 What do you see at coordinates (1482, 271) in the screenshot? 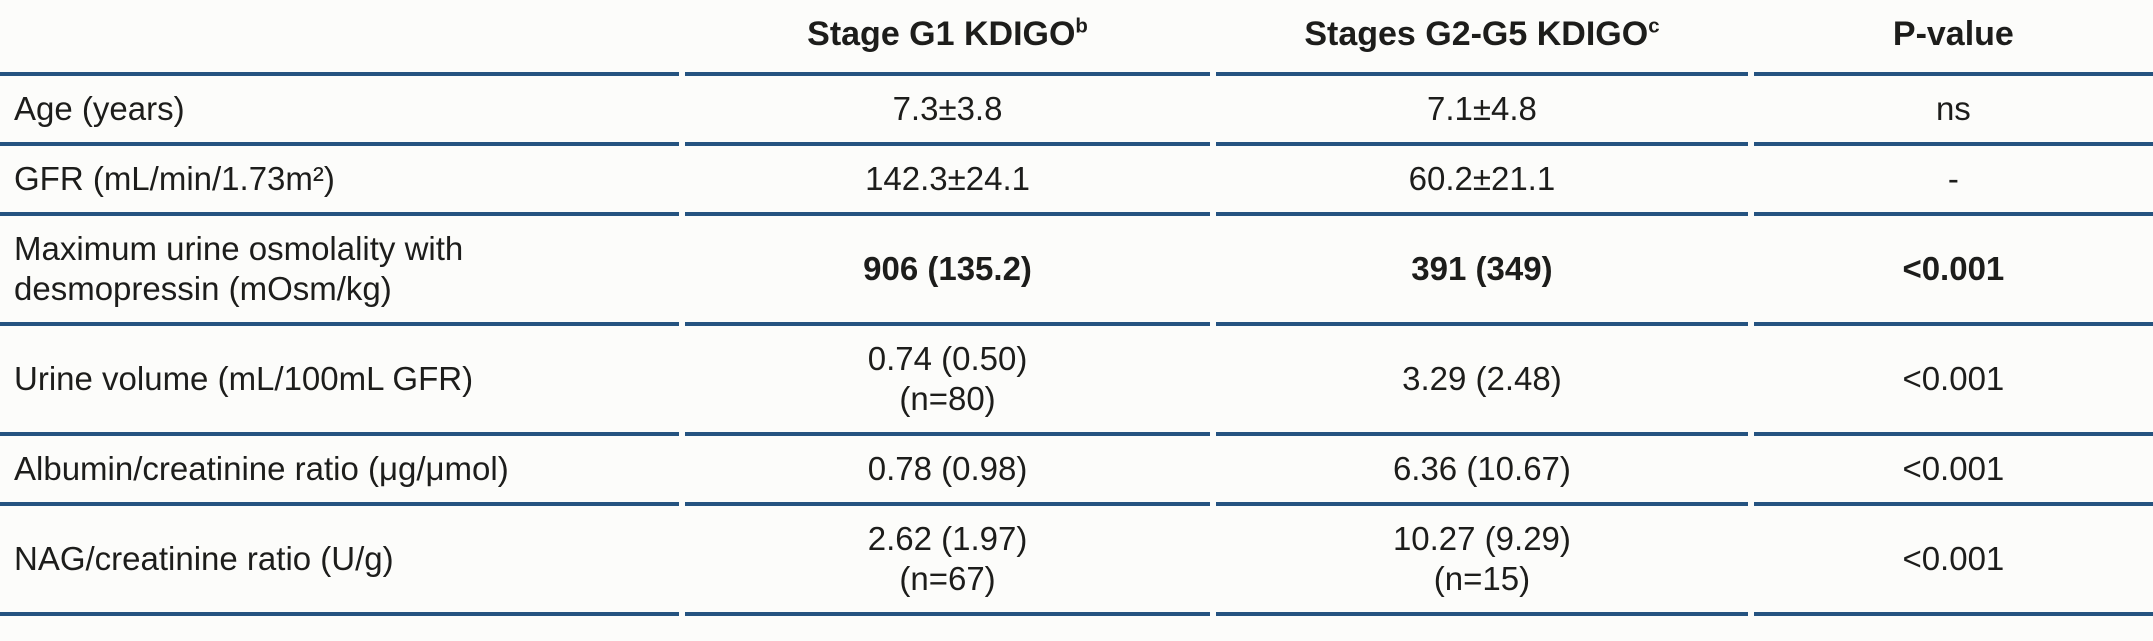
I see `g2g5-value-cell: 391 (349)` at bounding box center [1482, 271].